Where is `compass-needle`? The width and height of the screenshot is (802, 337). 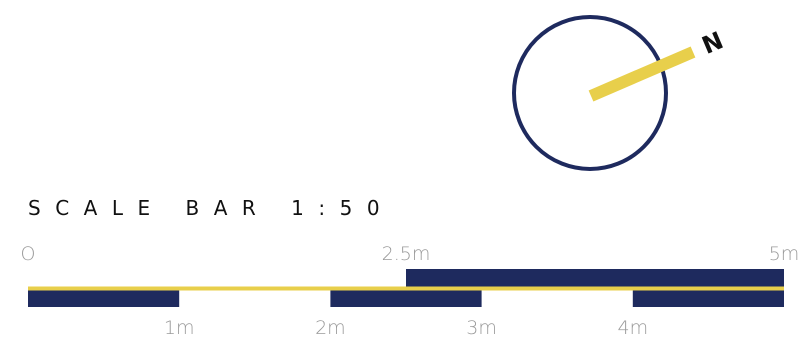
compass-needle is located at coordinates (642, 74).